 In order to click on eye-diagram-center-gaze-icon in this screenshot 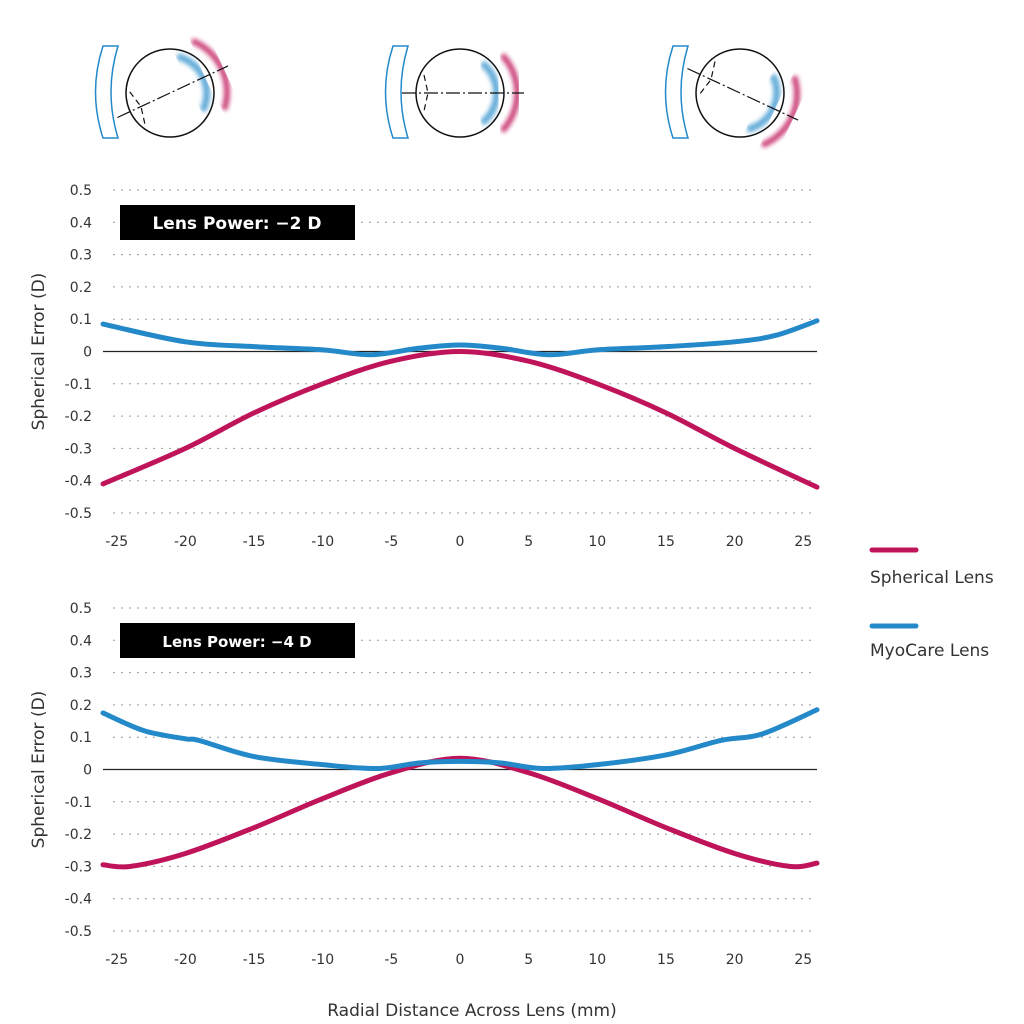, I will do `click(454, 92)`.